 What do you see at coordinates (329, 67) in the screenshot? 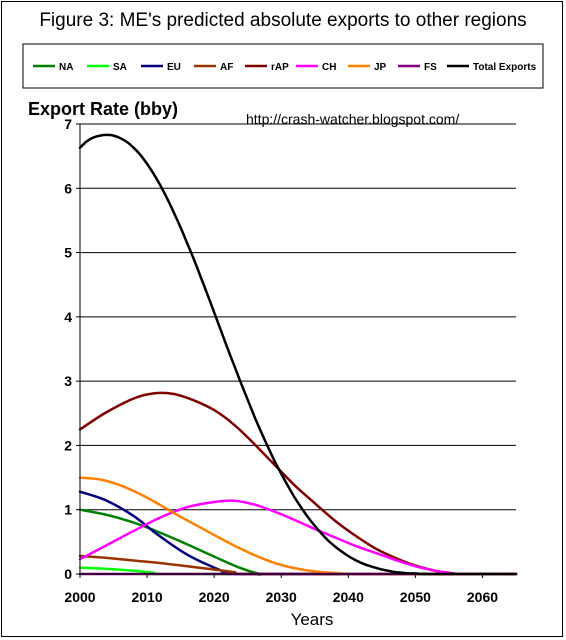
I see `legend-label-ch: CH` at bounding box center [329, 67].